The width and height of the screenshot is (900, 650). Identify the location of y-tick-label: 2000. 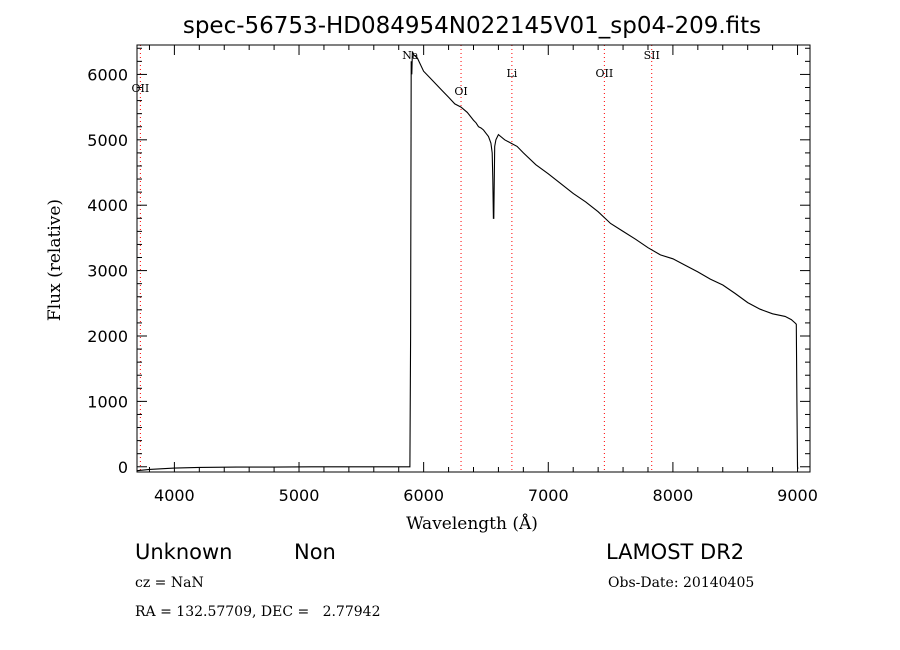
(107, 336).